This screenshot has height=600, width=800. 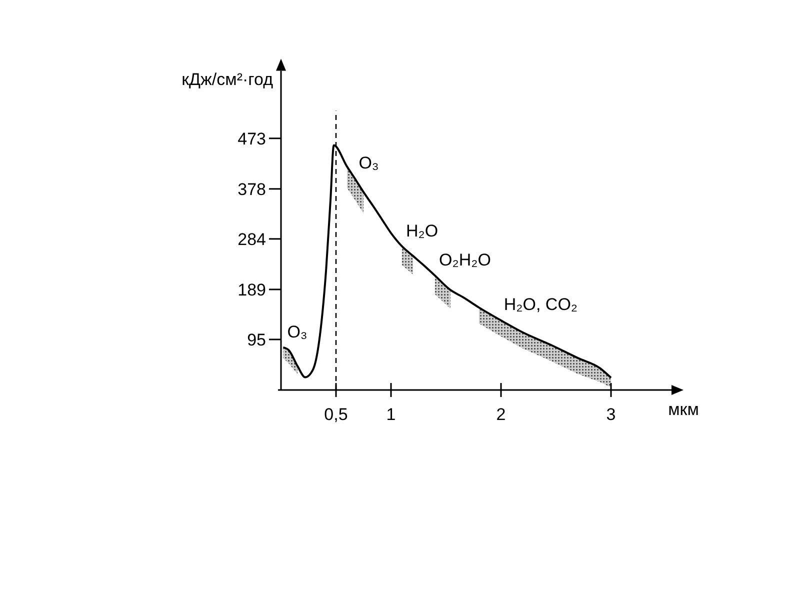 What do you see at coordinates (391, 414) in the screenshot?
I see `x-tick-label: 1` at bounding box center [391, 414].